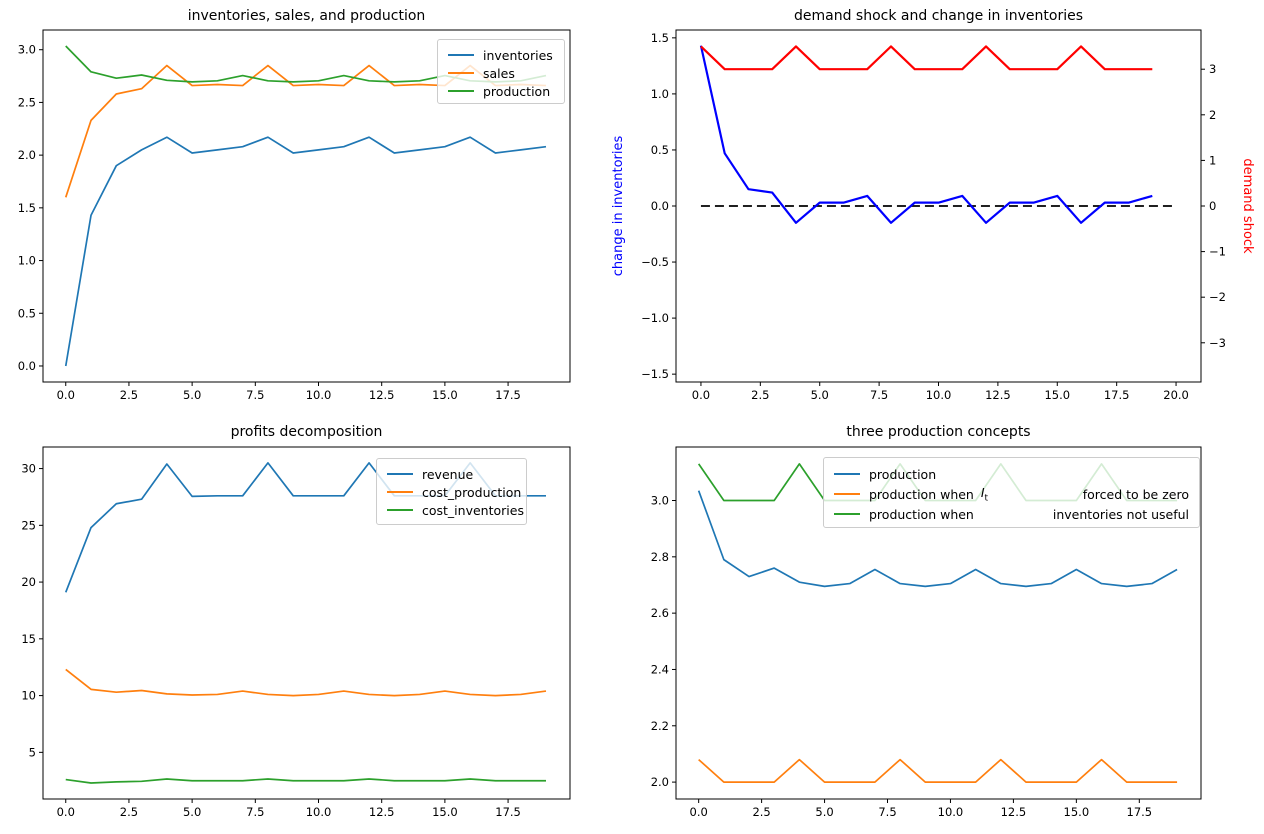 The height and width of the screenshot is (834, 1264). What do you see at coordinates (472, 492) in the screenshot?
I see `legend-label: cost_production` at bounding box center [472, 492].